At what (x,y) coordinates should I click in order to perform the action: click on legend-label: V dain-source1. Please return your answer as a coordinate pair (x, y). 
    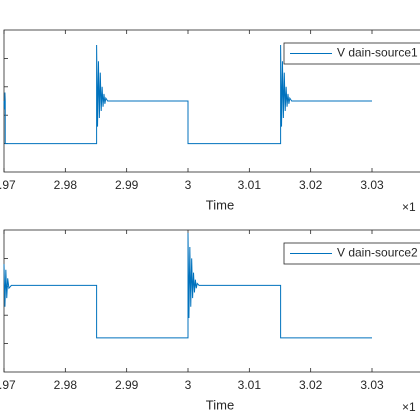
    Looking at the image, I should click on (377, 53).